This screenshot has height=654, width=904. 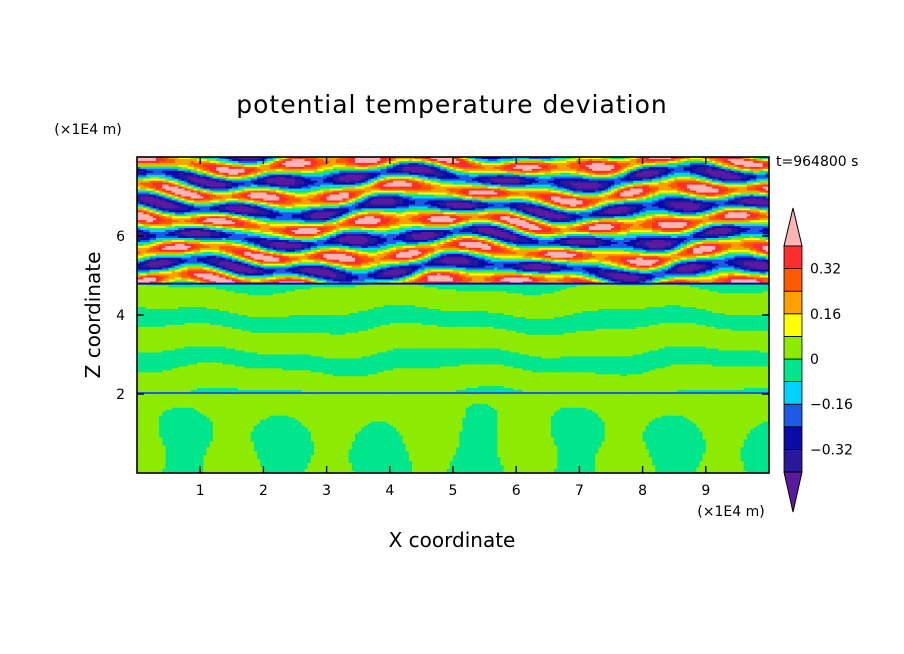 I want to click on chart-title: potential temperature deviation, so click(x=451, y=104).